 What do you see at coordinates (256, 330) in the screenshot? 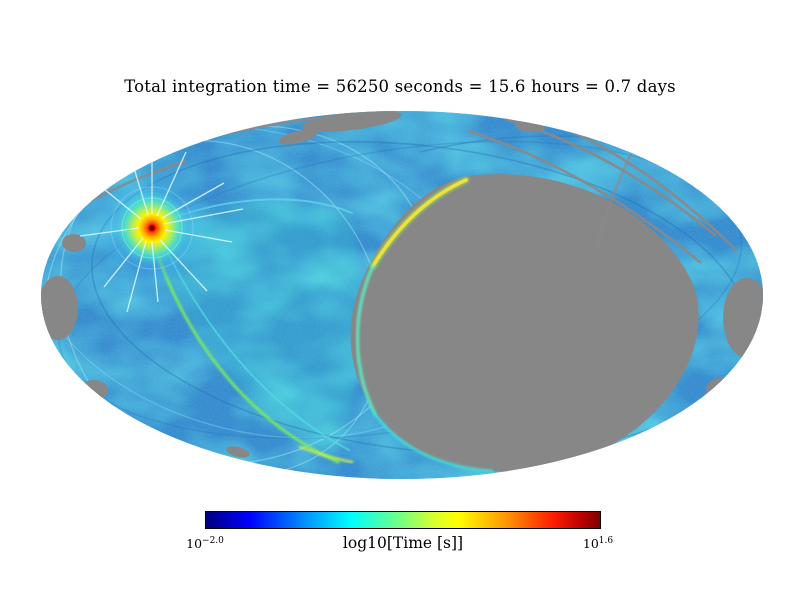
I see `scan-lens-interior` at bounding box center [256, 330].